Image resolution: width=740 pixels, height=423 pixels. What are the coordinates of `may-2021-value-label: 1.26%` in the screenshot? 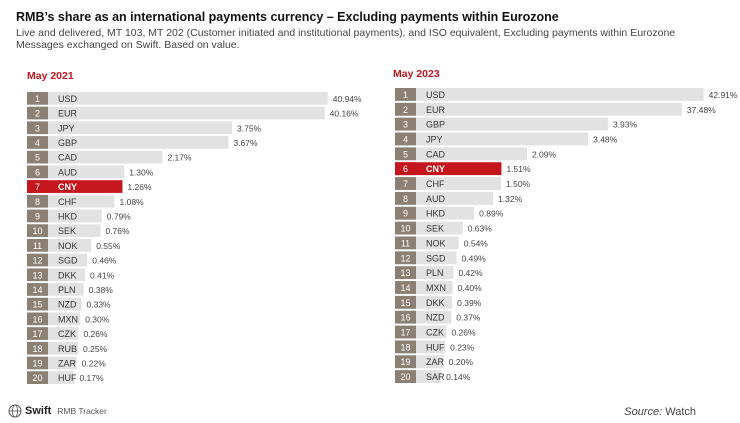 It's located at (139, 187).